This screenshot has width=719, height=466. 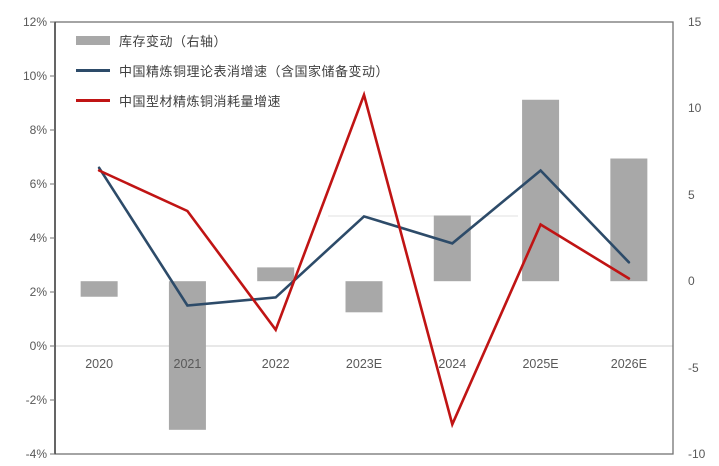 What do you see at coordinates (452, 364) in the screenshot?
I see `x-axis-label-2024: 2024` at bounding box center [452, 364].